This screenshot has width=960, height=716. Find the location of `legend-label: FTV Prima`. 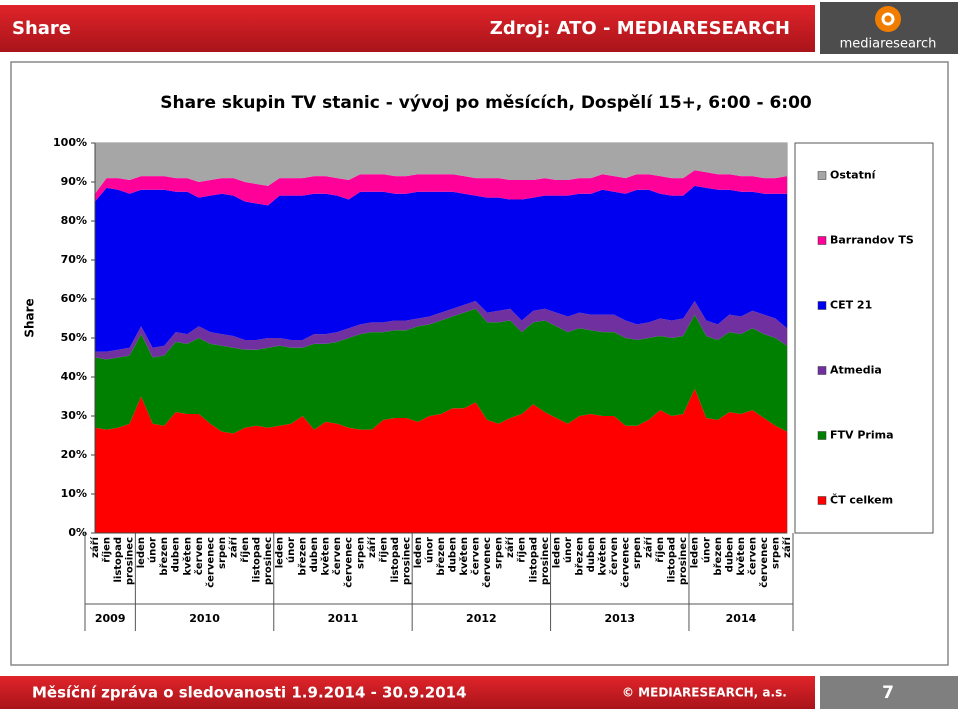

legend-label: FTV Prima is located at coordinates (862, 435).